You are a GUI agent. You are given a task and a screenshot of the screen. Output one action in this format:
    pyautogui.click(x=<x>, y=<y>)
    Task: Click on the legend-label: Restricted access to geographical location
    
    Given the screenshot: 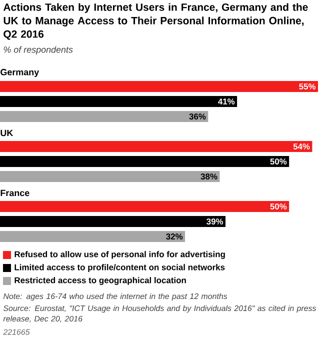 What is the action you would take?
    pyautogui.click(x=100, y=281)
    